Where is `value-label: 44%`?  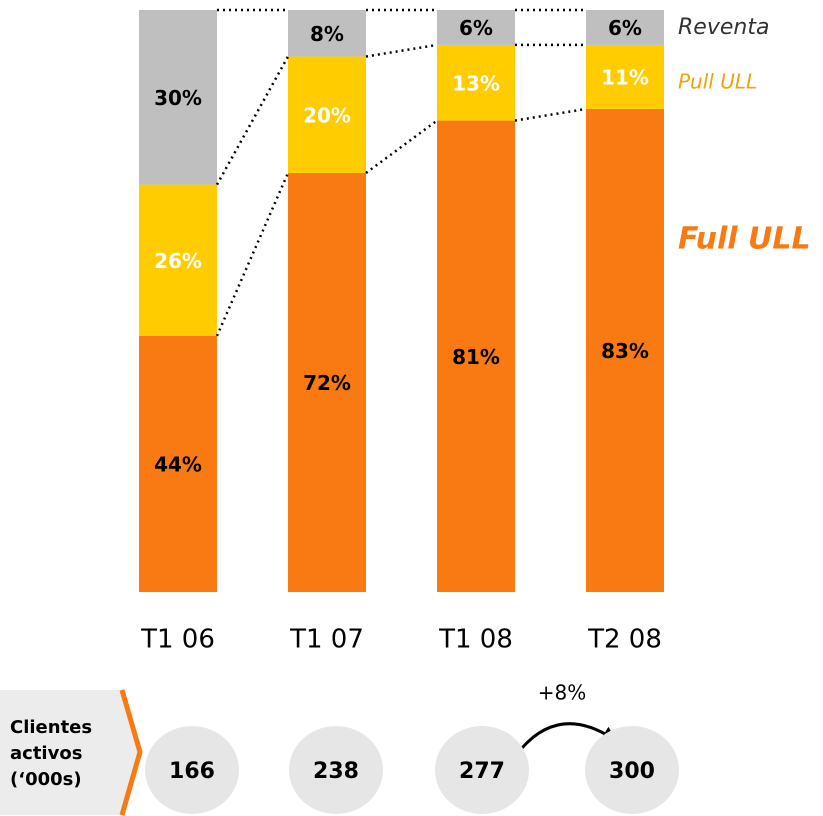 value-label: 44% is located at coordinates (178, 464).